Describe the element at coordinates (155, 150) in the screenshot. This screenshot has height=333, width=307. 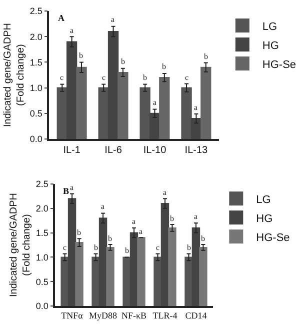
I see `x-tick-label: IL-10` at that location.